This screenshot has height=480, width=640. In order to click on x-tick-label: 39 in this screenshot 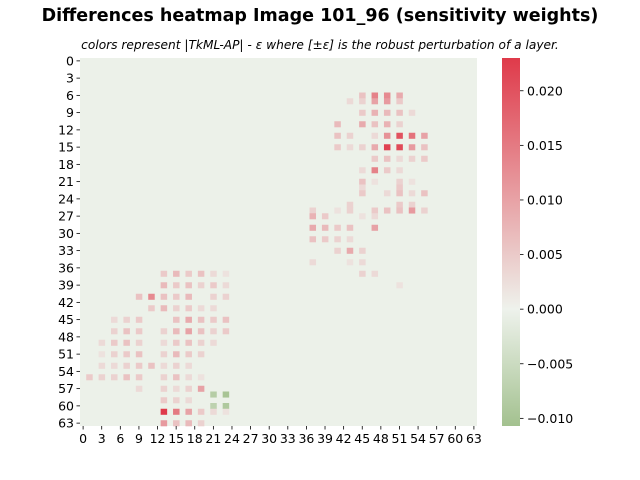, I will do `click(325, 438)`.